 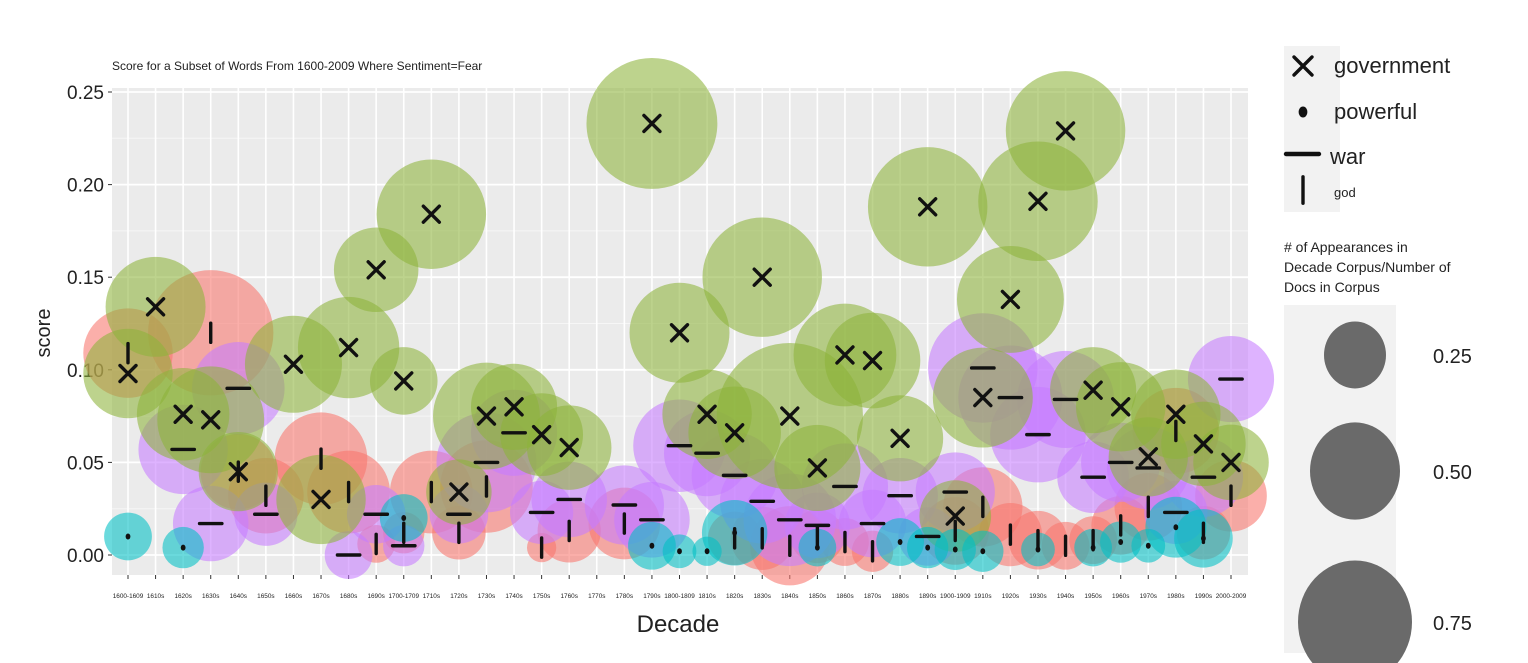 What do you see at coordinates (210, 596) in the screenshot?
I see `x-tick-label: 1630s` at bounding box center [210, 596].